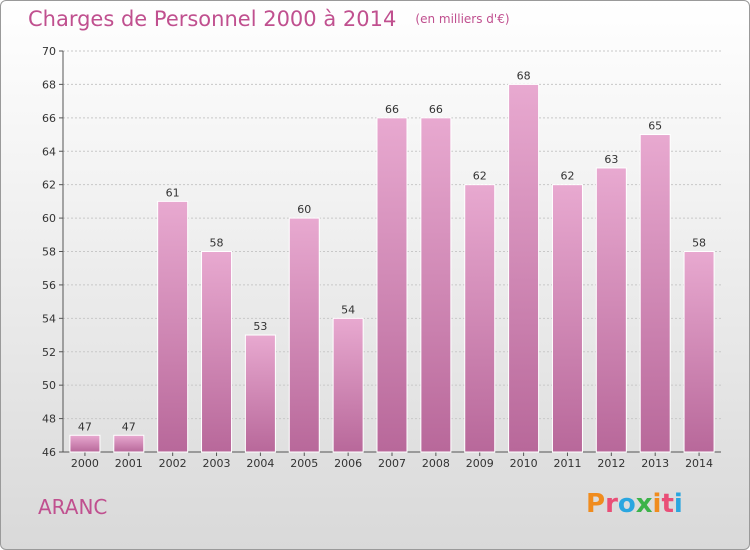 The width and height of the screenshot is (750, 550). Describe the element at coordinates (304, 463) in the screenshot. I see `x-tick-label: 2005` at that location.